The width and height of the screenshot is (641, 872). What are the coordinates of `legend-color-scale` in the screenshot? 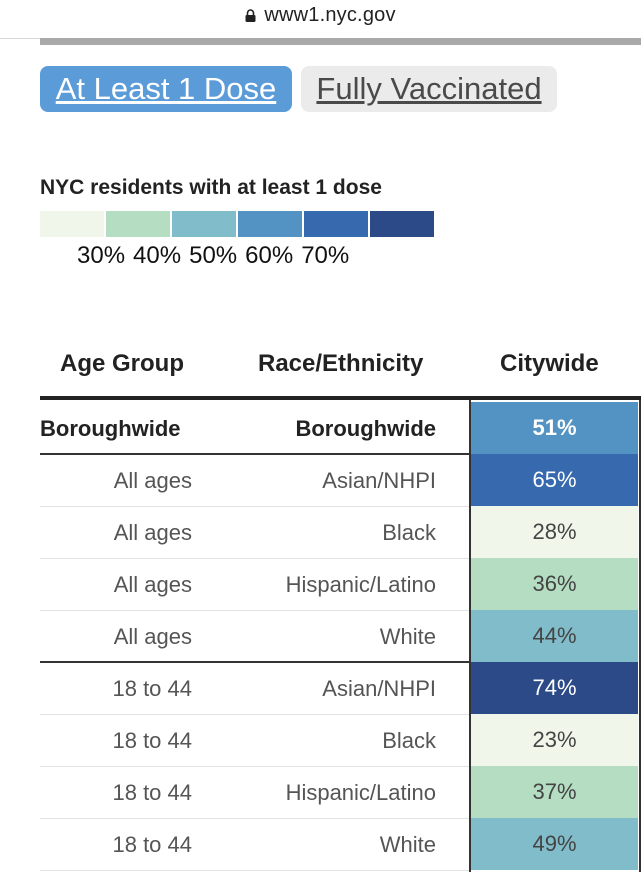 It's located at (237, 224).